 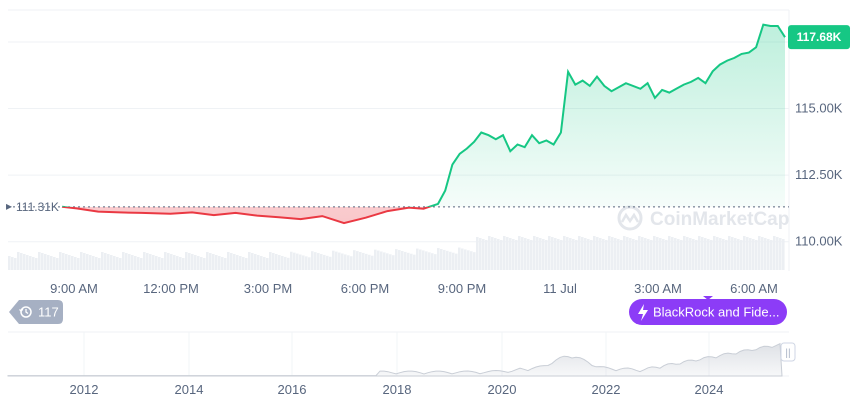 What do you see at coordinates (606, 389) in the screenshot?
I see `navigator-x-tick-label: 2022` at bounding box center [606, 389].